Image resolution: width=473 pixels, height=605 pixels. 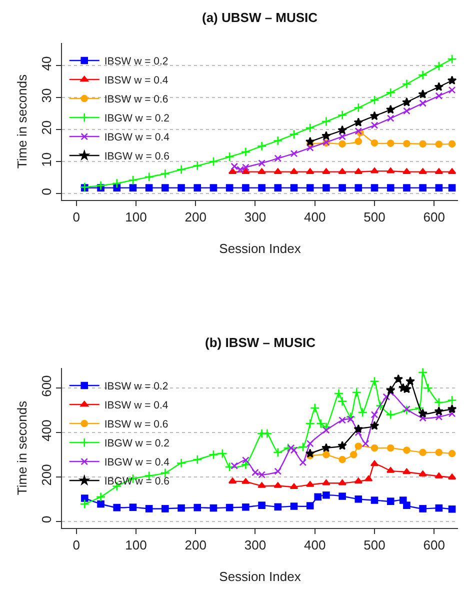 I want to click on y-tick-label: 40, so click(x=46, y=63).